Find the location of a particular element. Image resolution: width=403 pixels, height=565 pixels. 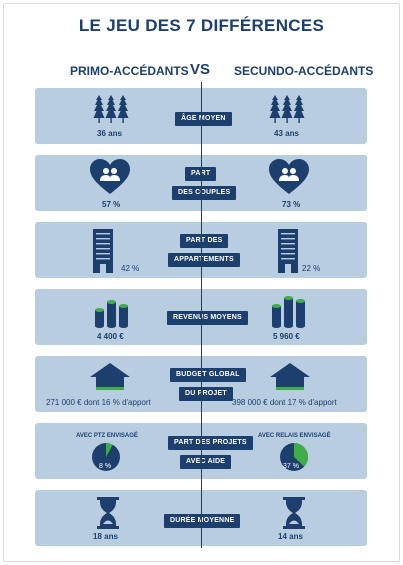

header-vs: VS is located at coordinates (200, 69).